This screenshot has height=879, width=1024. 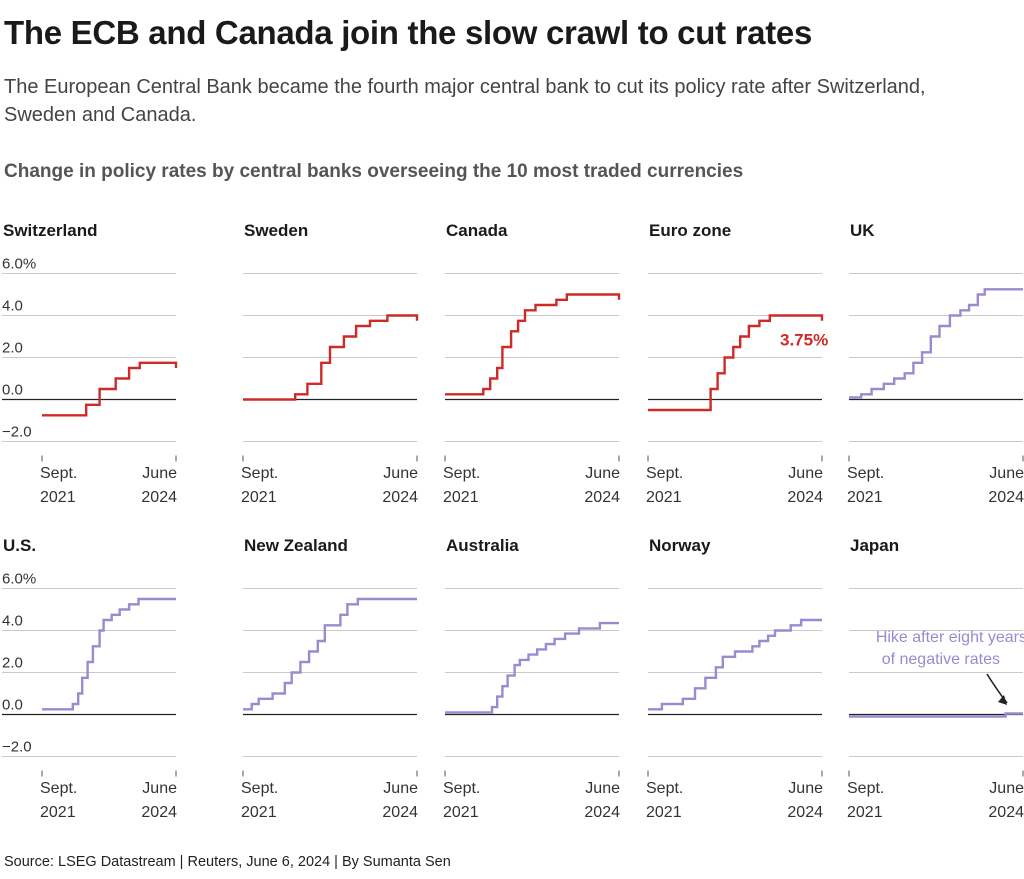 What do you see at coordinates (296, 545) in the screenshot?
I see `panel-title-new-zealand: New Zealand` at bounding box center [296, 545].